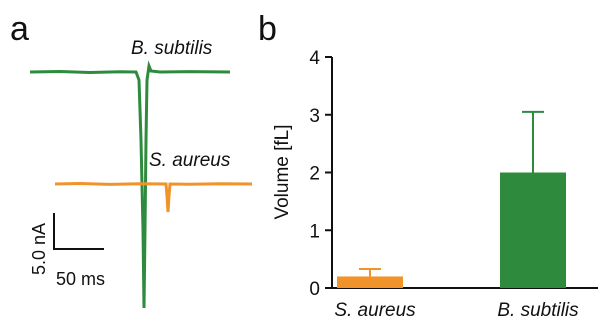 Image resolution: width=601 pixels, height=326 pixels. I want to click on y-tick-label: 3, so click(314, 116).